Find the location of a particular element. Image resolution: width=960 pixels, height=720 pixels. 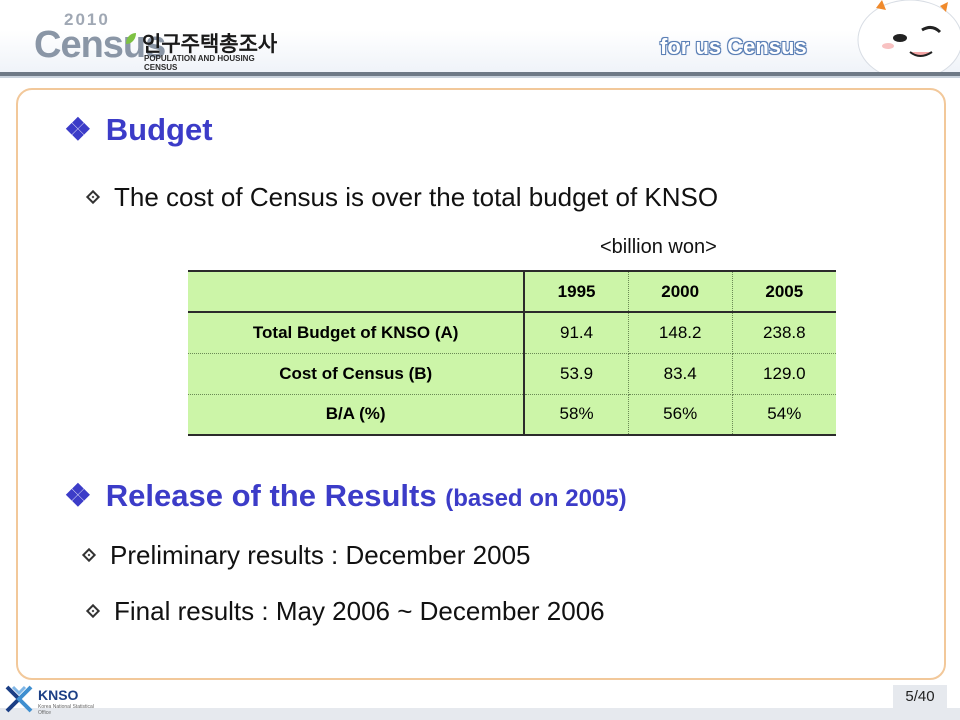

leaf-icon is located at coordinates (131, 38).